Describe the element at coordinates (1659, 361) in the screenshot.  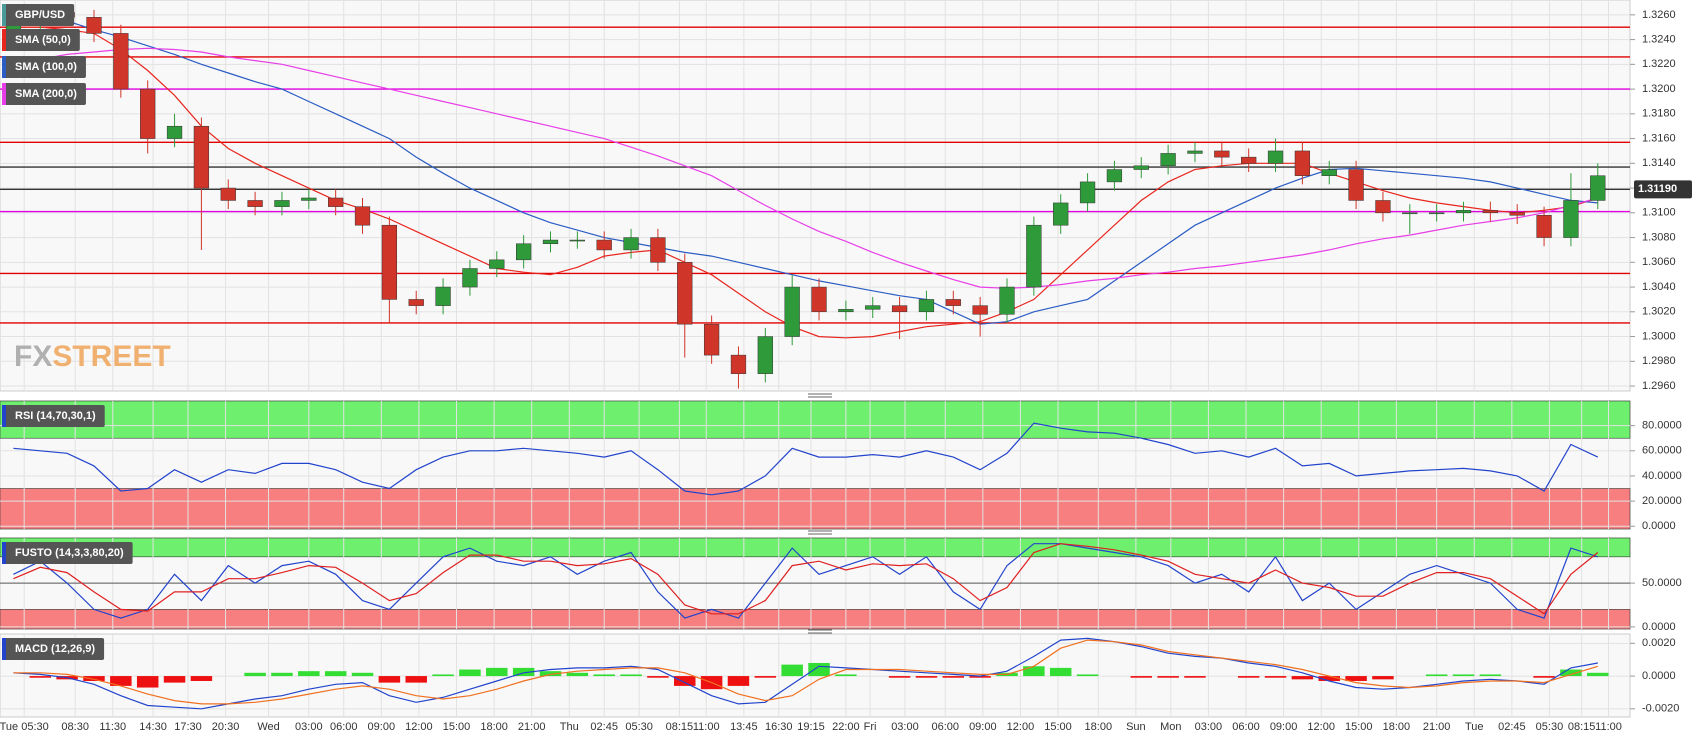
I see `y-tick-label: 1.2980` at that location.